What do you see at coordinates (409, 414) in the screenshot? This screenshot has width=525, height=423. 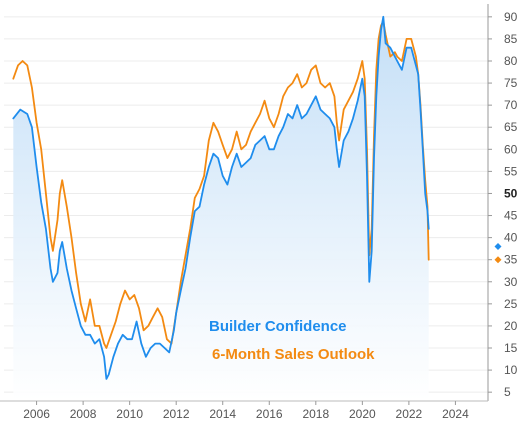 I see `x-tick-label-2022: 2022` at bounding box center [409, 414].